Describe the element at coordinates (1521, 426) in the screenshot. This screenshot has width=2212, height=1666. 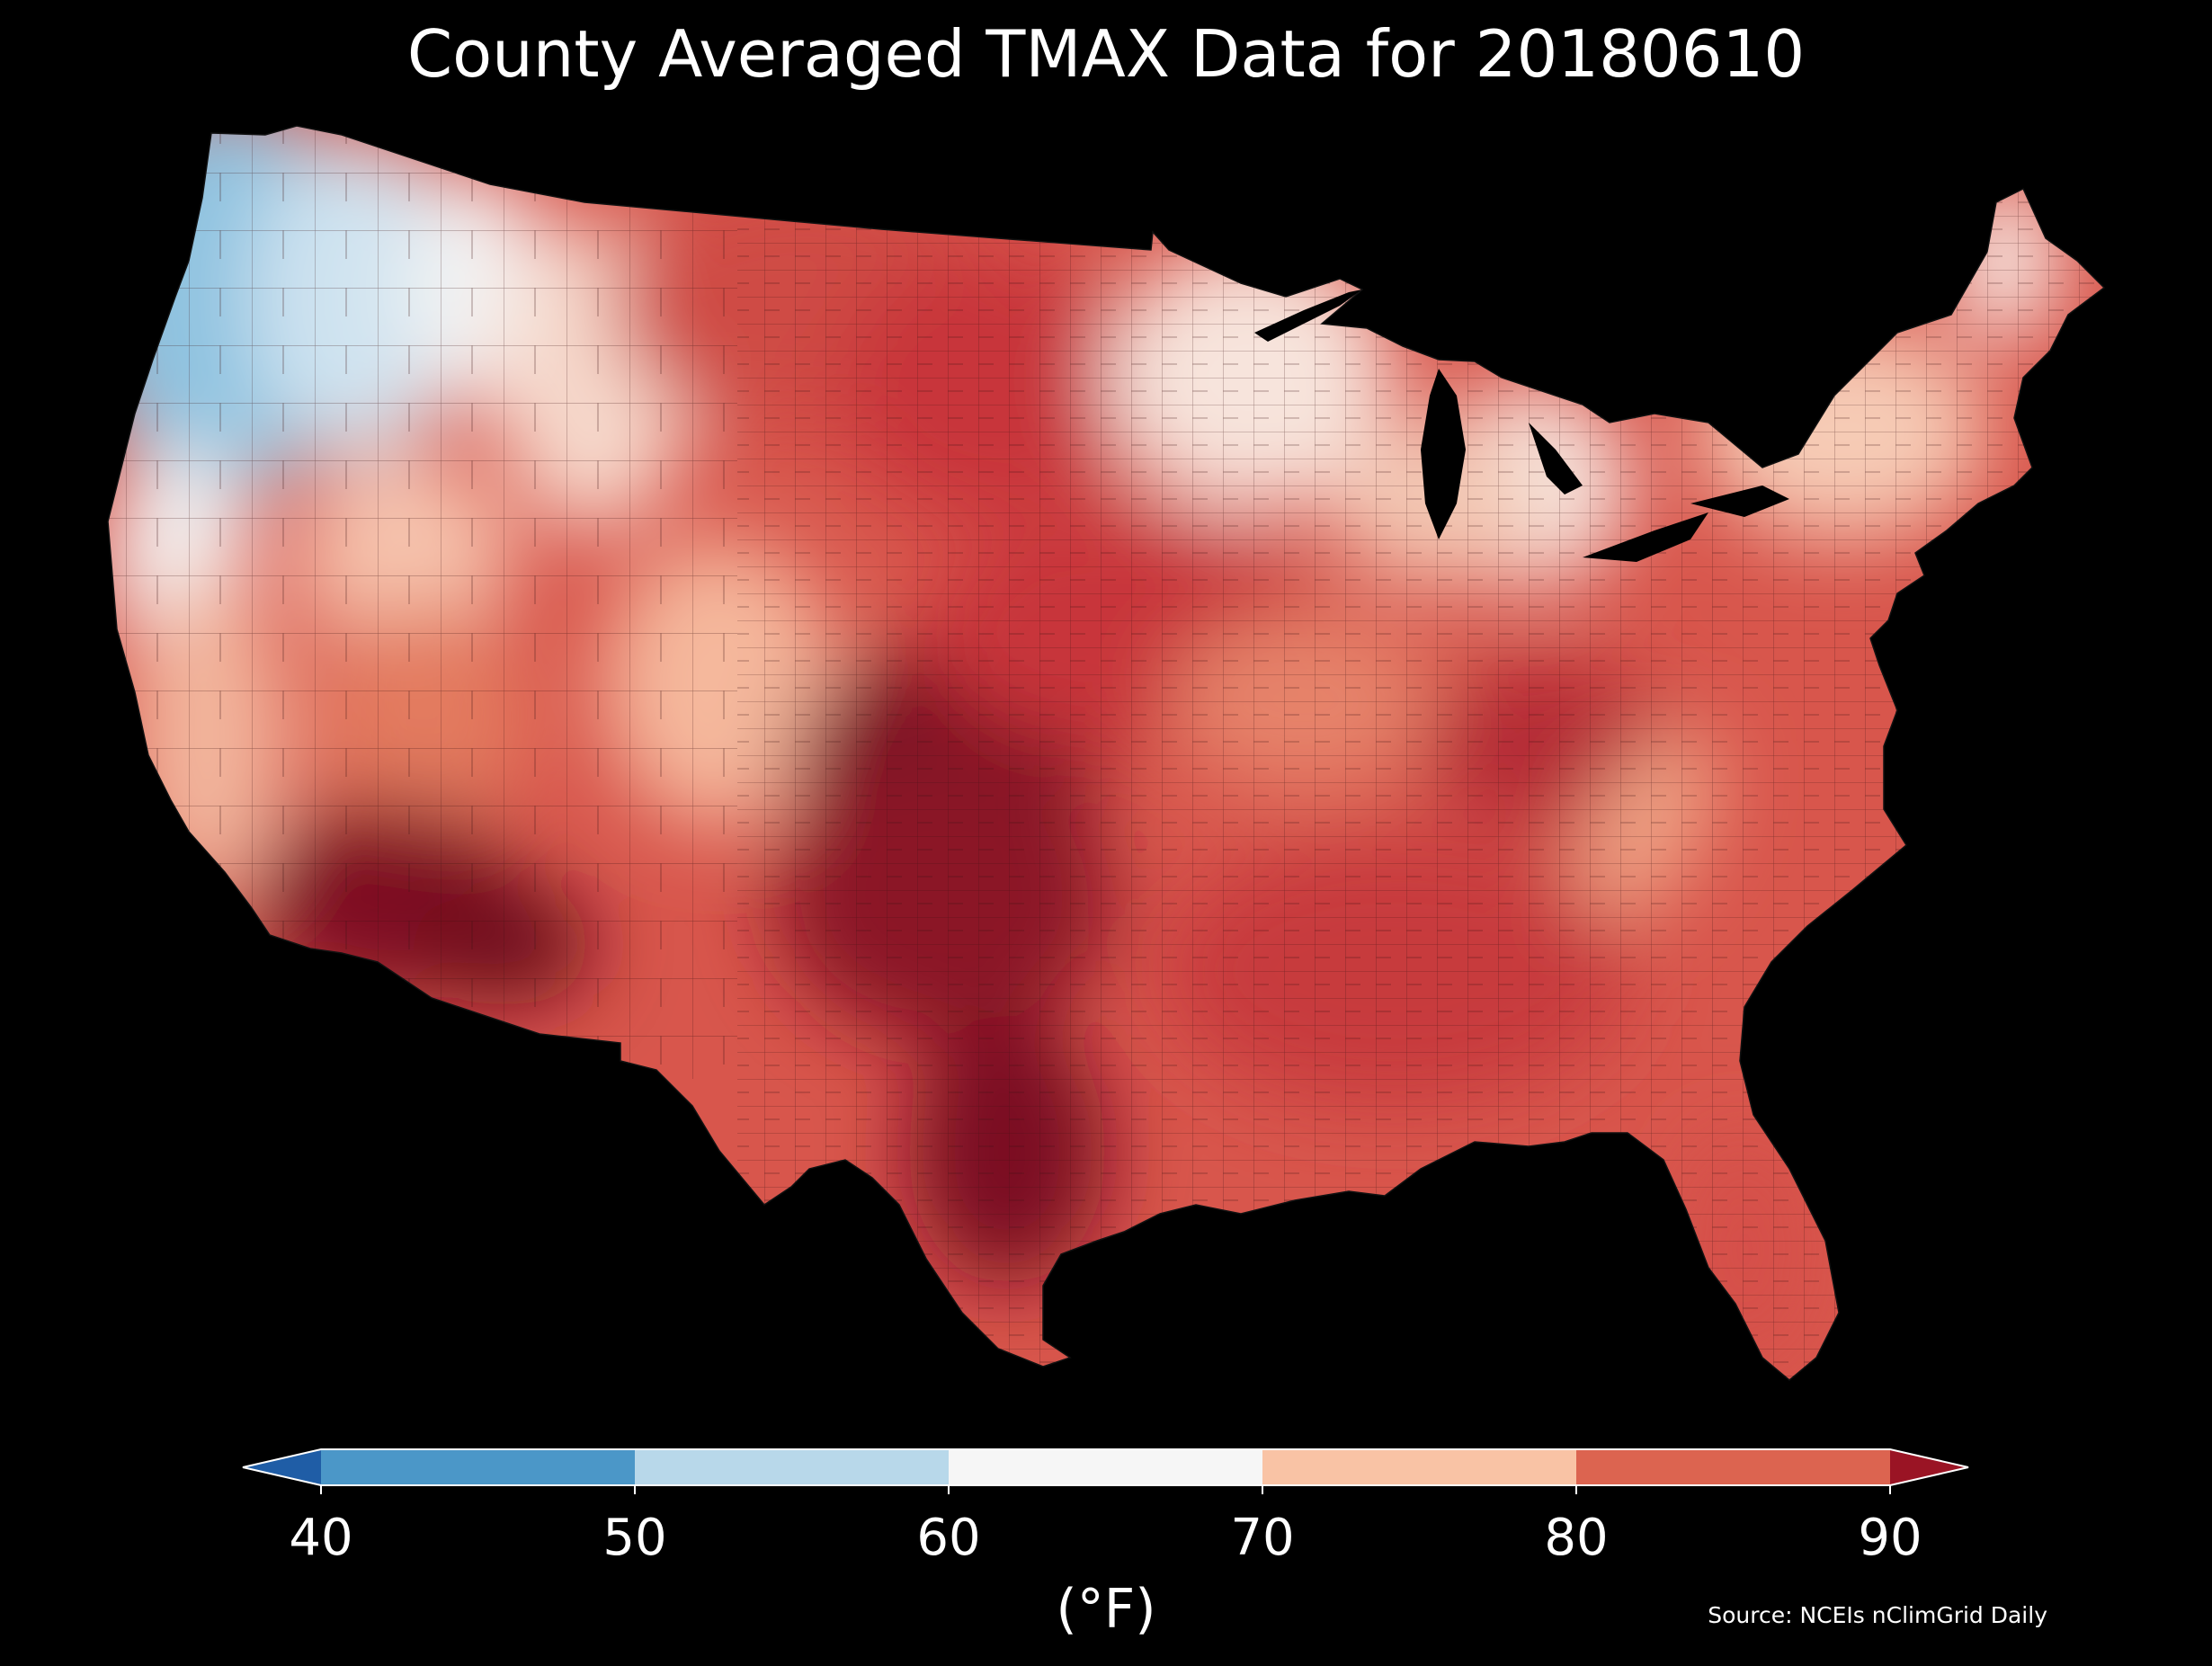
I see `great-lakes` at that location.